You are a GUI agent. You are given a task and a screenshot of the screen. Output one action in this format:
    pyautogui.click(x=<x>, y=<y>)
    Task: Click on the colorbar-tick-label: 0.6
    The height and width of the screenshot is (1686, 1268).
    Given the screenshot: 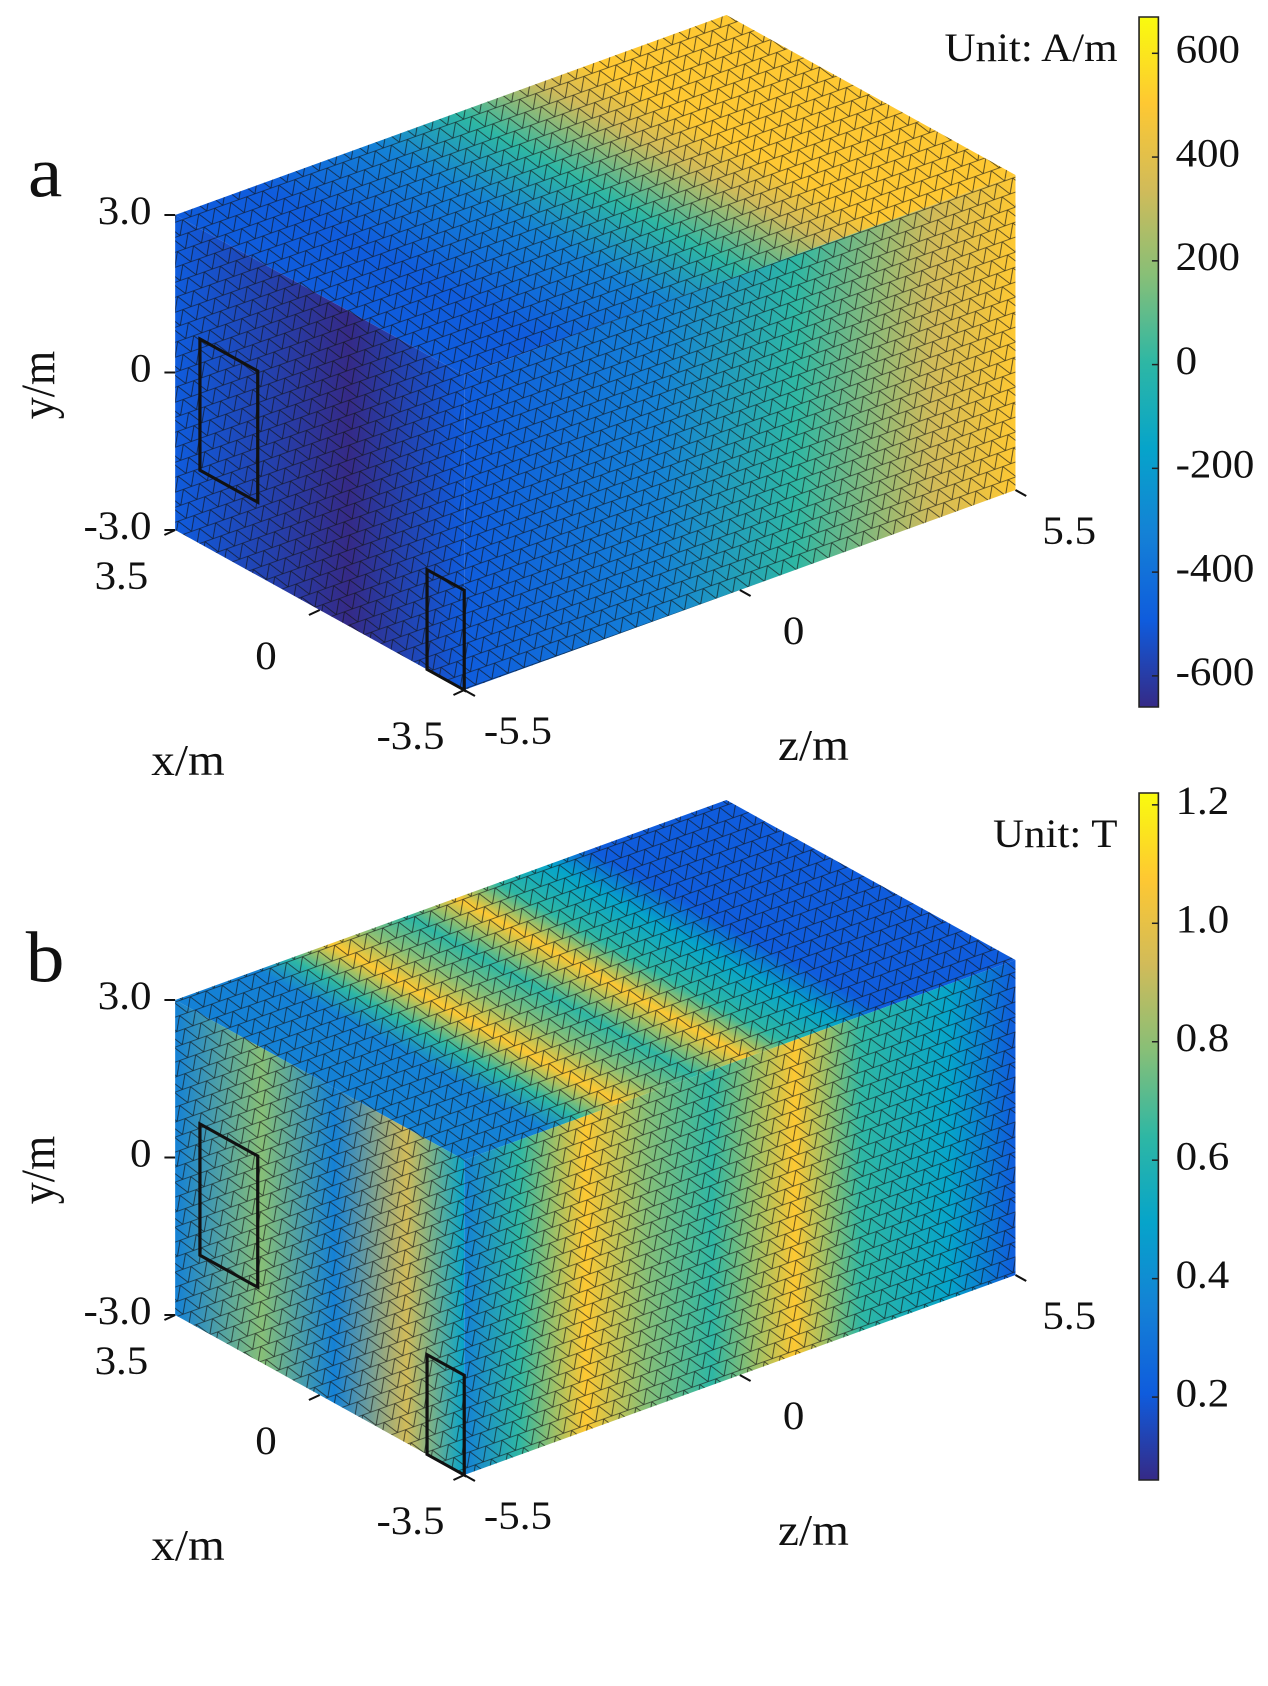 What is the action you would take?
    pyautogui.click(x=1203, y=1156)
    